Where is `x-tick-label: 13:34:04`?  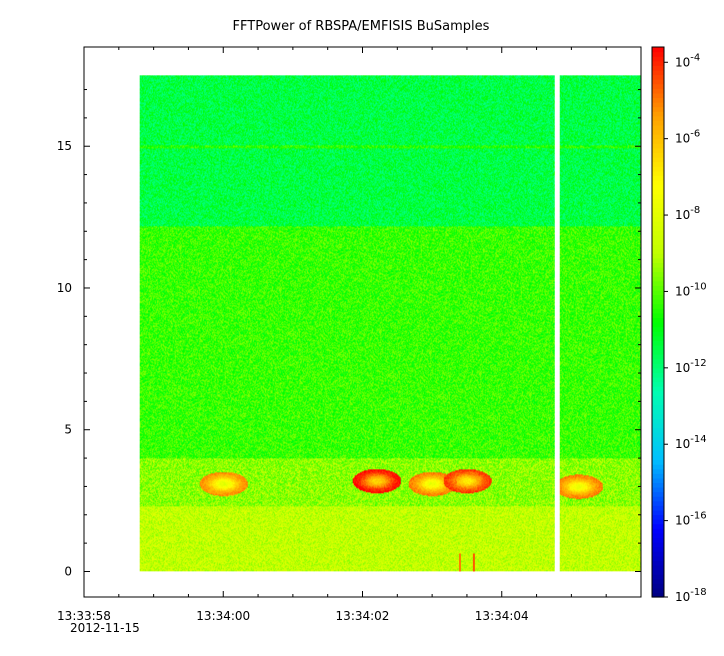
x-tick-label: 13:34:04 is located at coordinates (502, 616).